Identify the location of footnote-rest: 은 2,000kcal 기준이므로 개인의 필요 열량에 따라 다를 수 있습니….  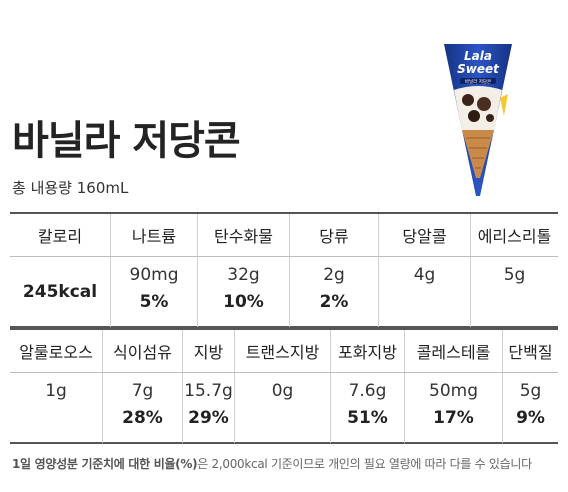
(364, 464).